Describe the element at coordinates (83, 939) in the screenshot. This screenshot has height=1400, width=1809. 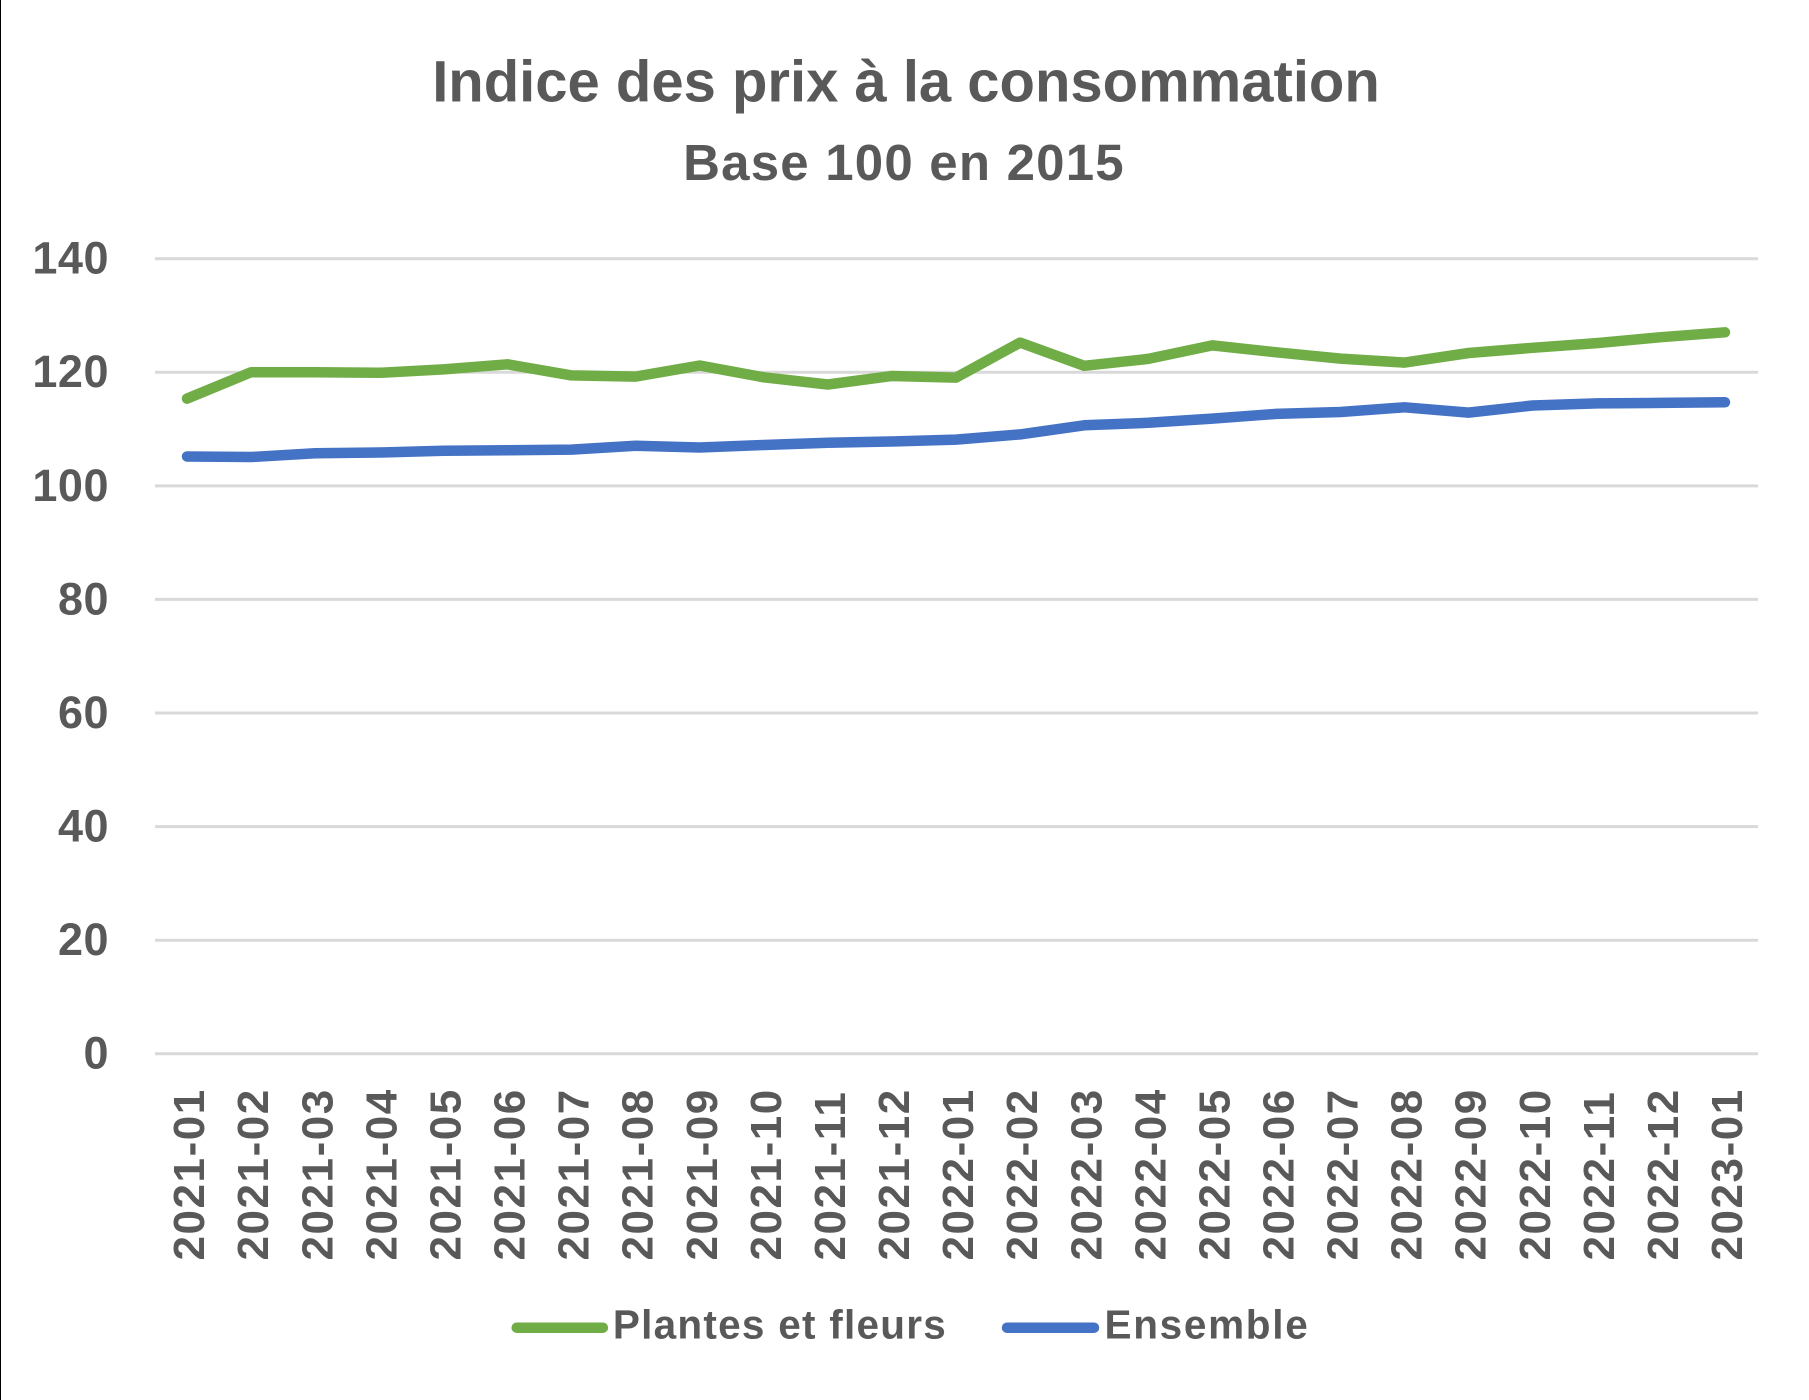
I see `svg-text: 20` at that location.